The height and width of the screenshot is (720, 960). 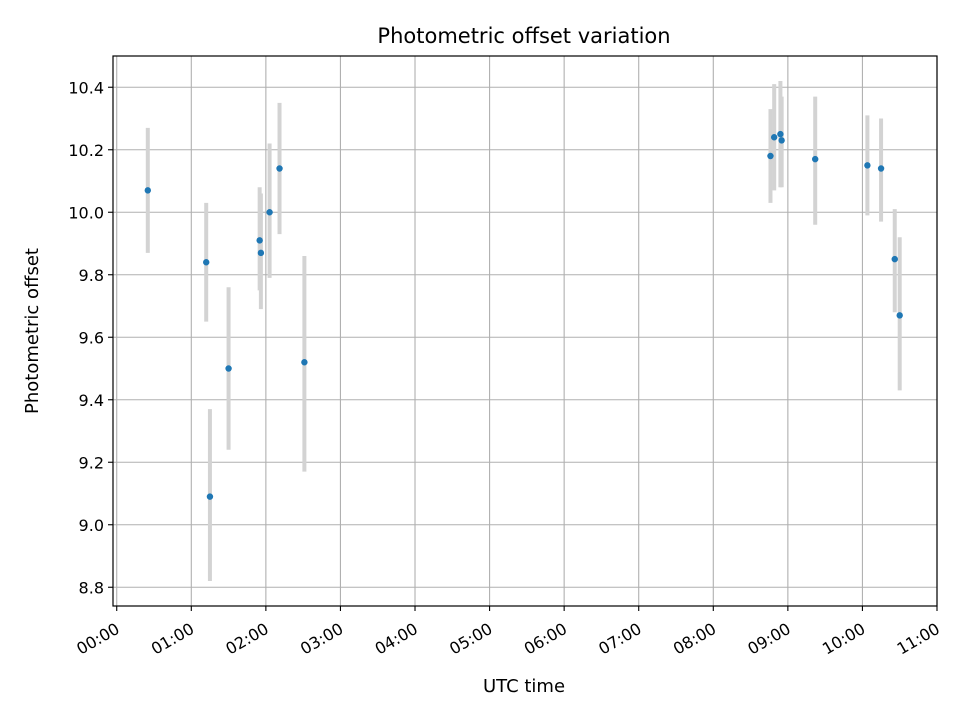 I want to click on y-axis-title: Photometric offset, so click(x=32, y=331).